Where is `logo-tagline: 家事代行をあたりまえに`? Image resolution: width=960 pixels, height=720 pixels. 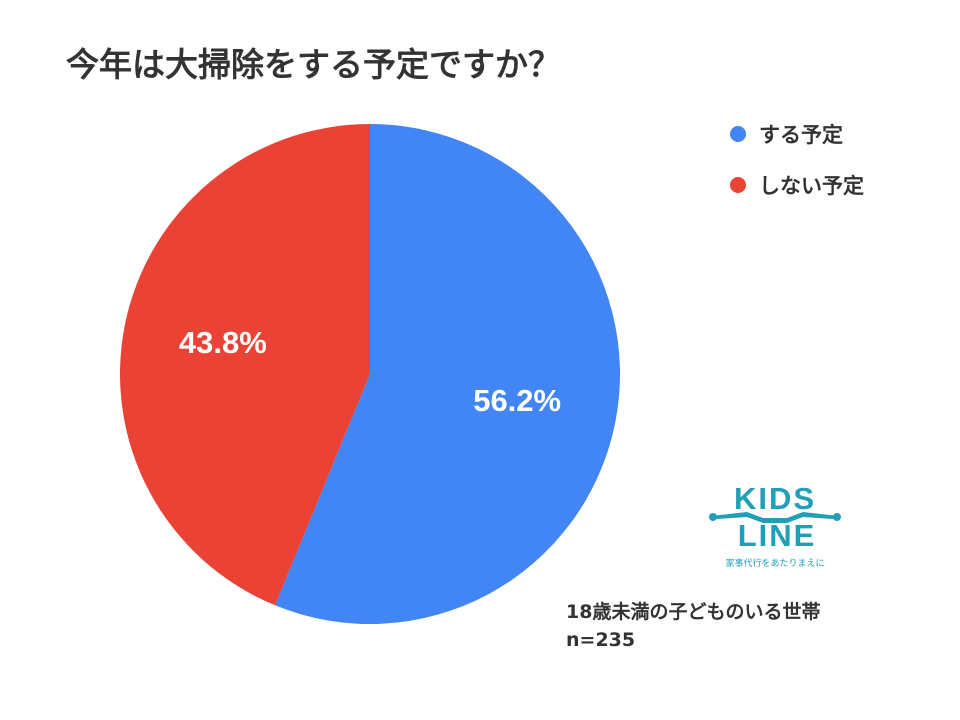
logo-tagline: 家事代行をあたりまえに is located at coordinates (775, 564).